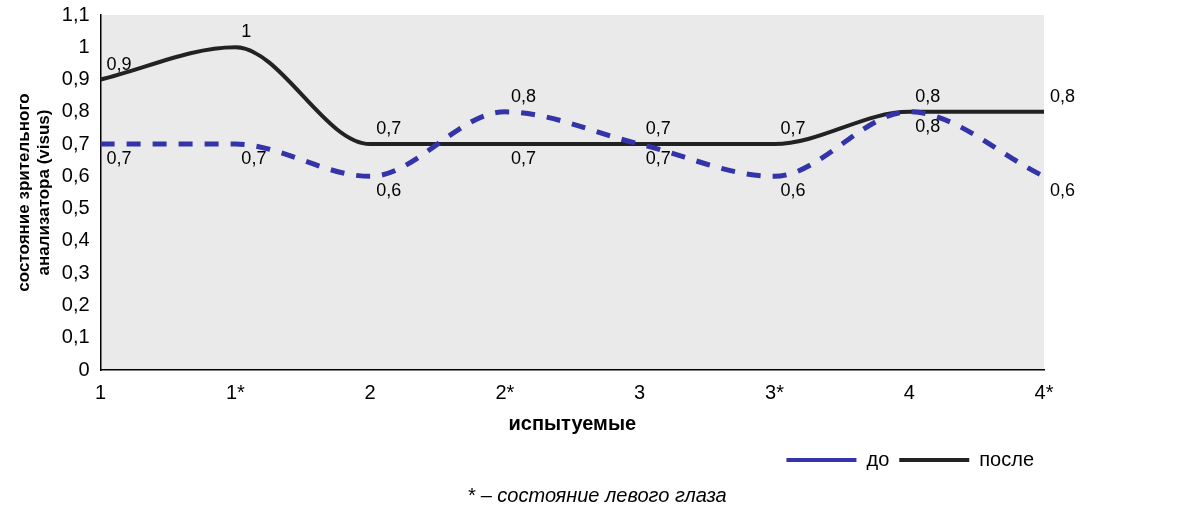  Describe the element at coordinates (572, 422) in the screenshot. I see `x-axis-title: испытуемые` at that location.